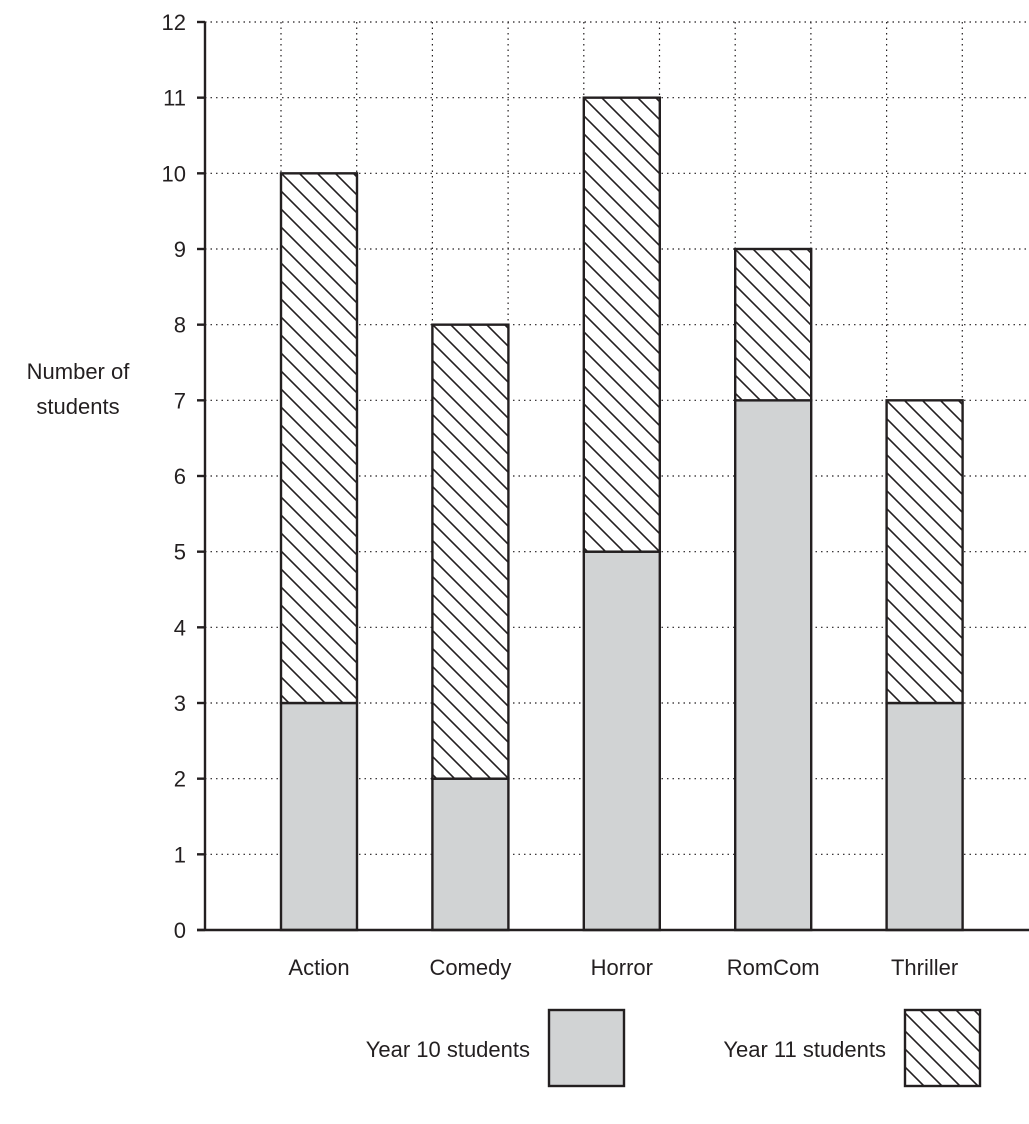 The width and height of the screenshot is (1029, 1124). I want to click on y-tick-label-9: 9, so click(180, 249).